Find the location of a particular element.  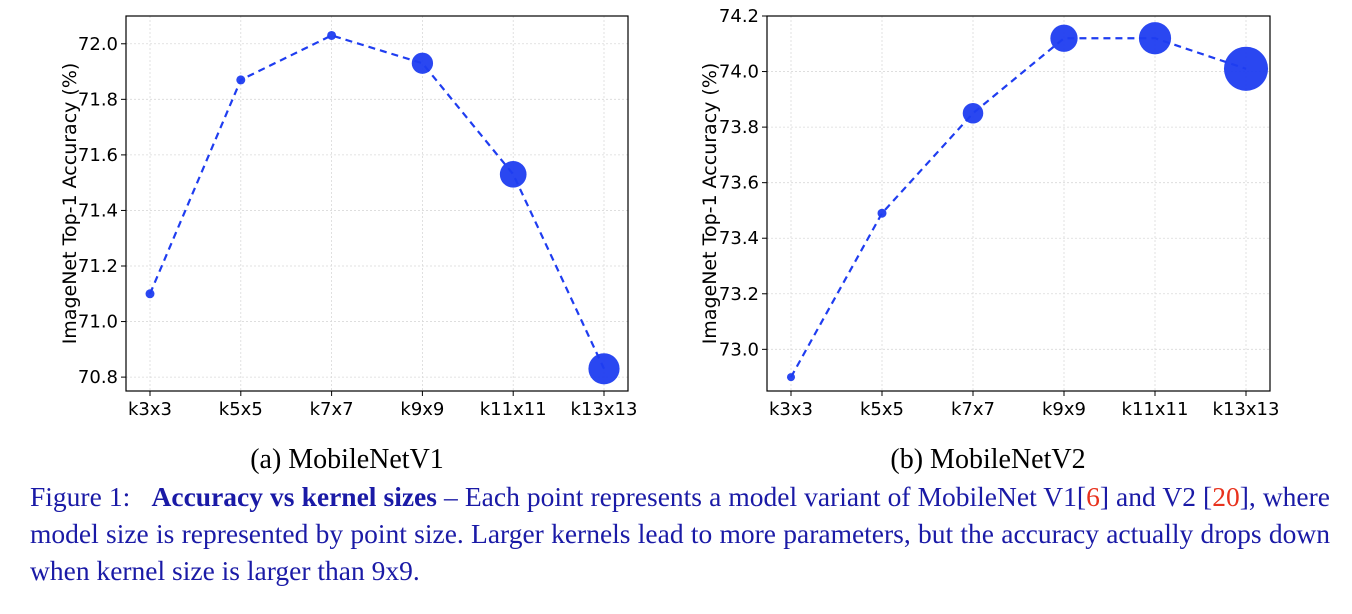

y-tick-label: 71.4 is located at coordinates (98, 210).